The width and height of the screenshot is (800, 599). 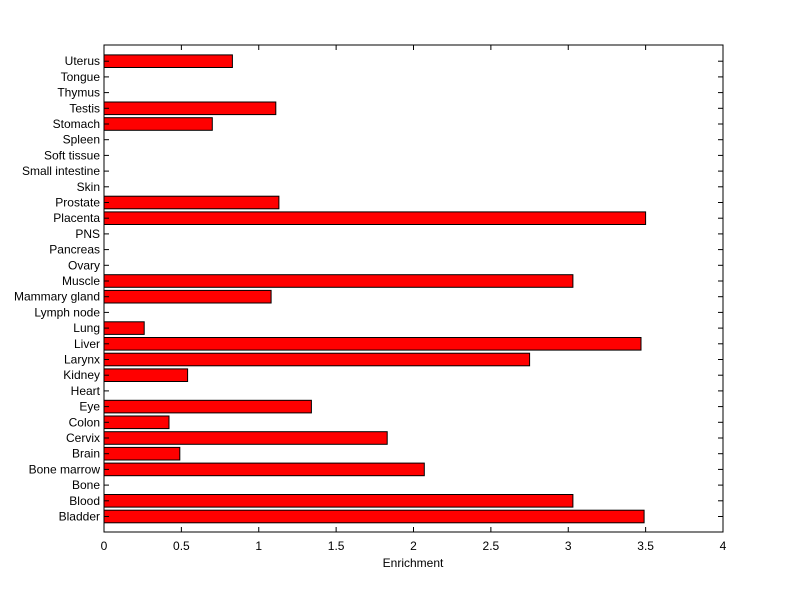 I want to click on y-tick-label: Kidney, so click(x=81, y=375).